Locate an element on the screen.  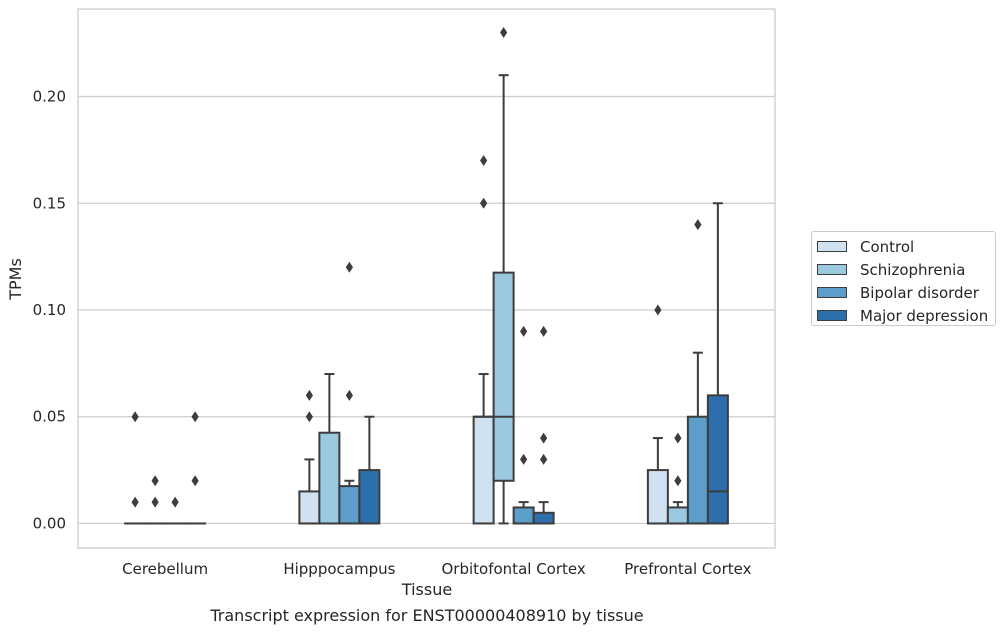
y-tick-label: 0.20 is located at coordinates (49, 97).